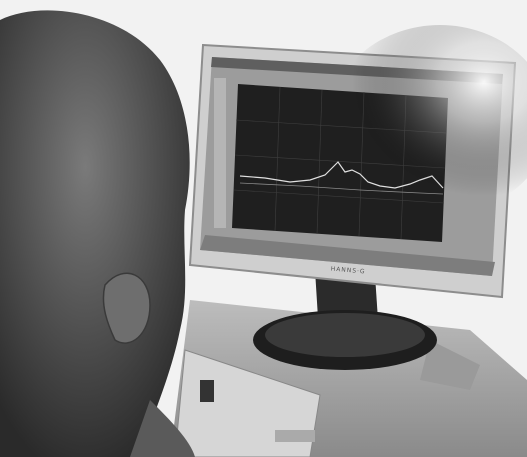  What do you see at coordinates (295, 436) in the screenshot?
I see `device-label` at bounding box center [295, 436].